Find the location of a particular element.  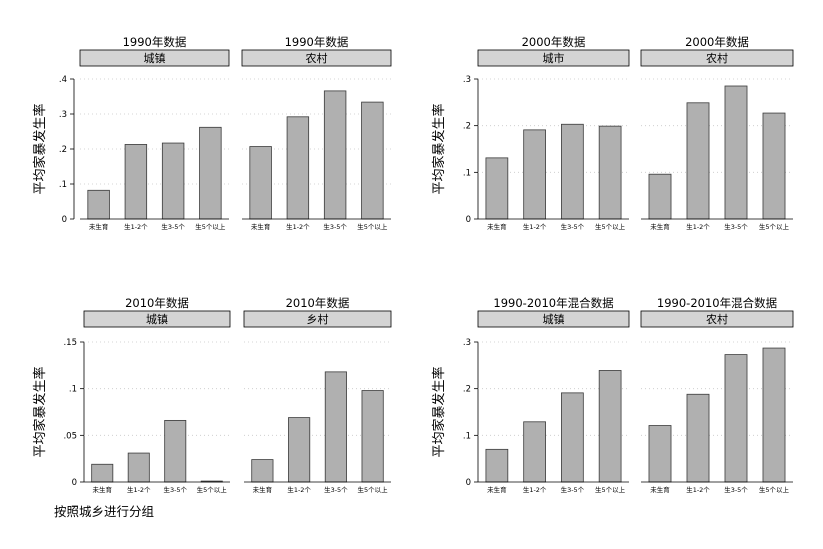

y-tick-label: .05 is located at coordinates (70, 436).